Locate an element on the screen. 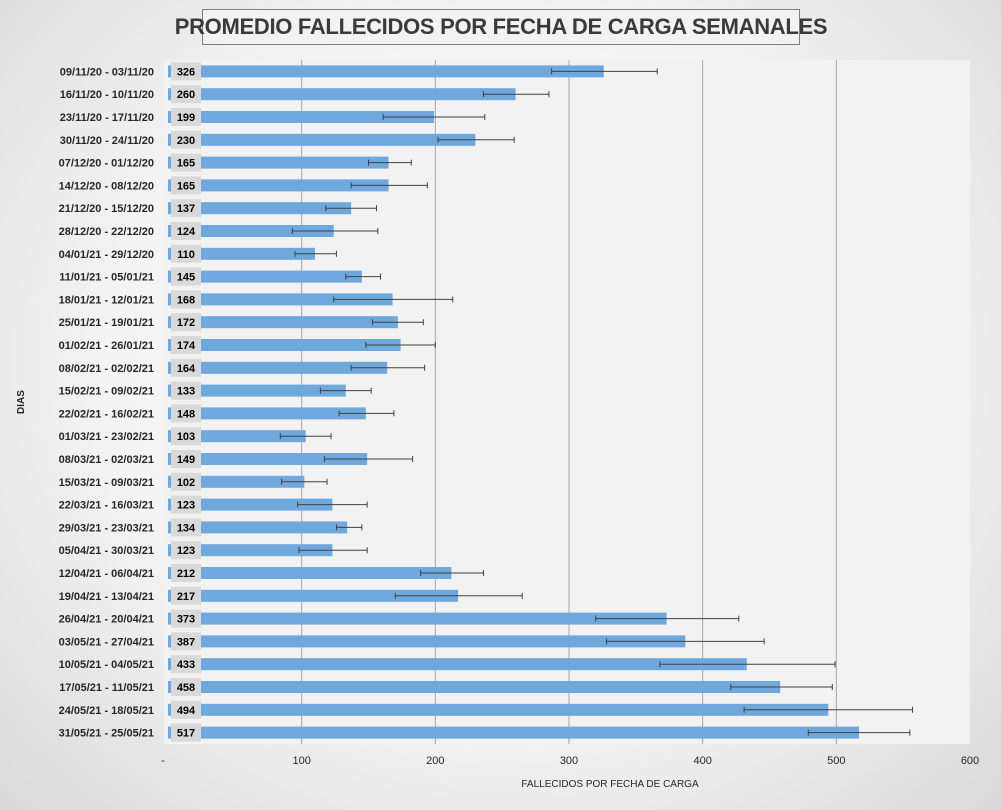 The image size is (1001, 810). data-label: 149 is located at coordinates (186, 460).